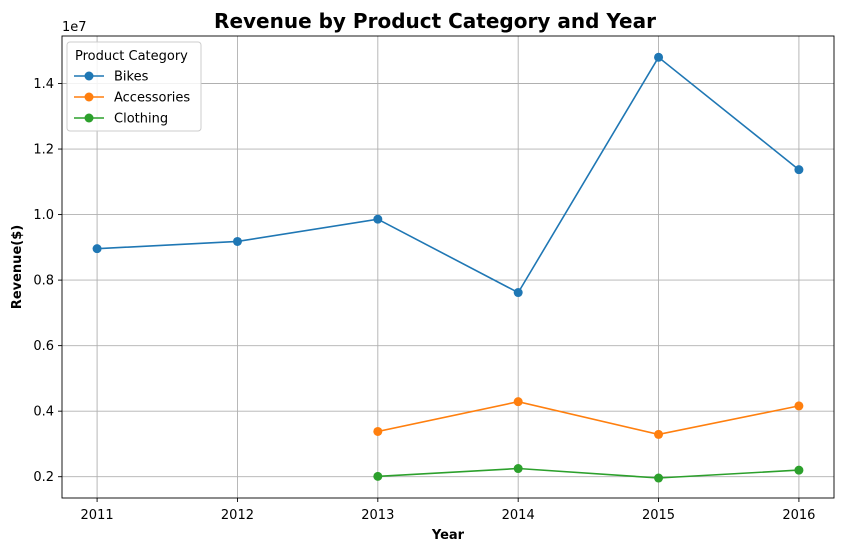  Describe the element at coordinates (97, 515) in the screenshot. I see `x-tick-label: 2011` at that location.